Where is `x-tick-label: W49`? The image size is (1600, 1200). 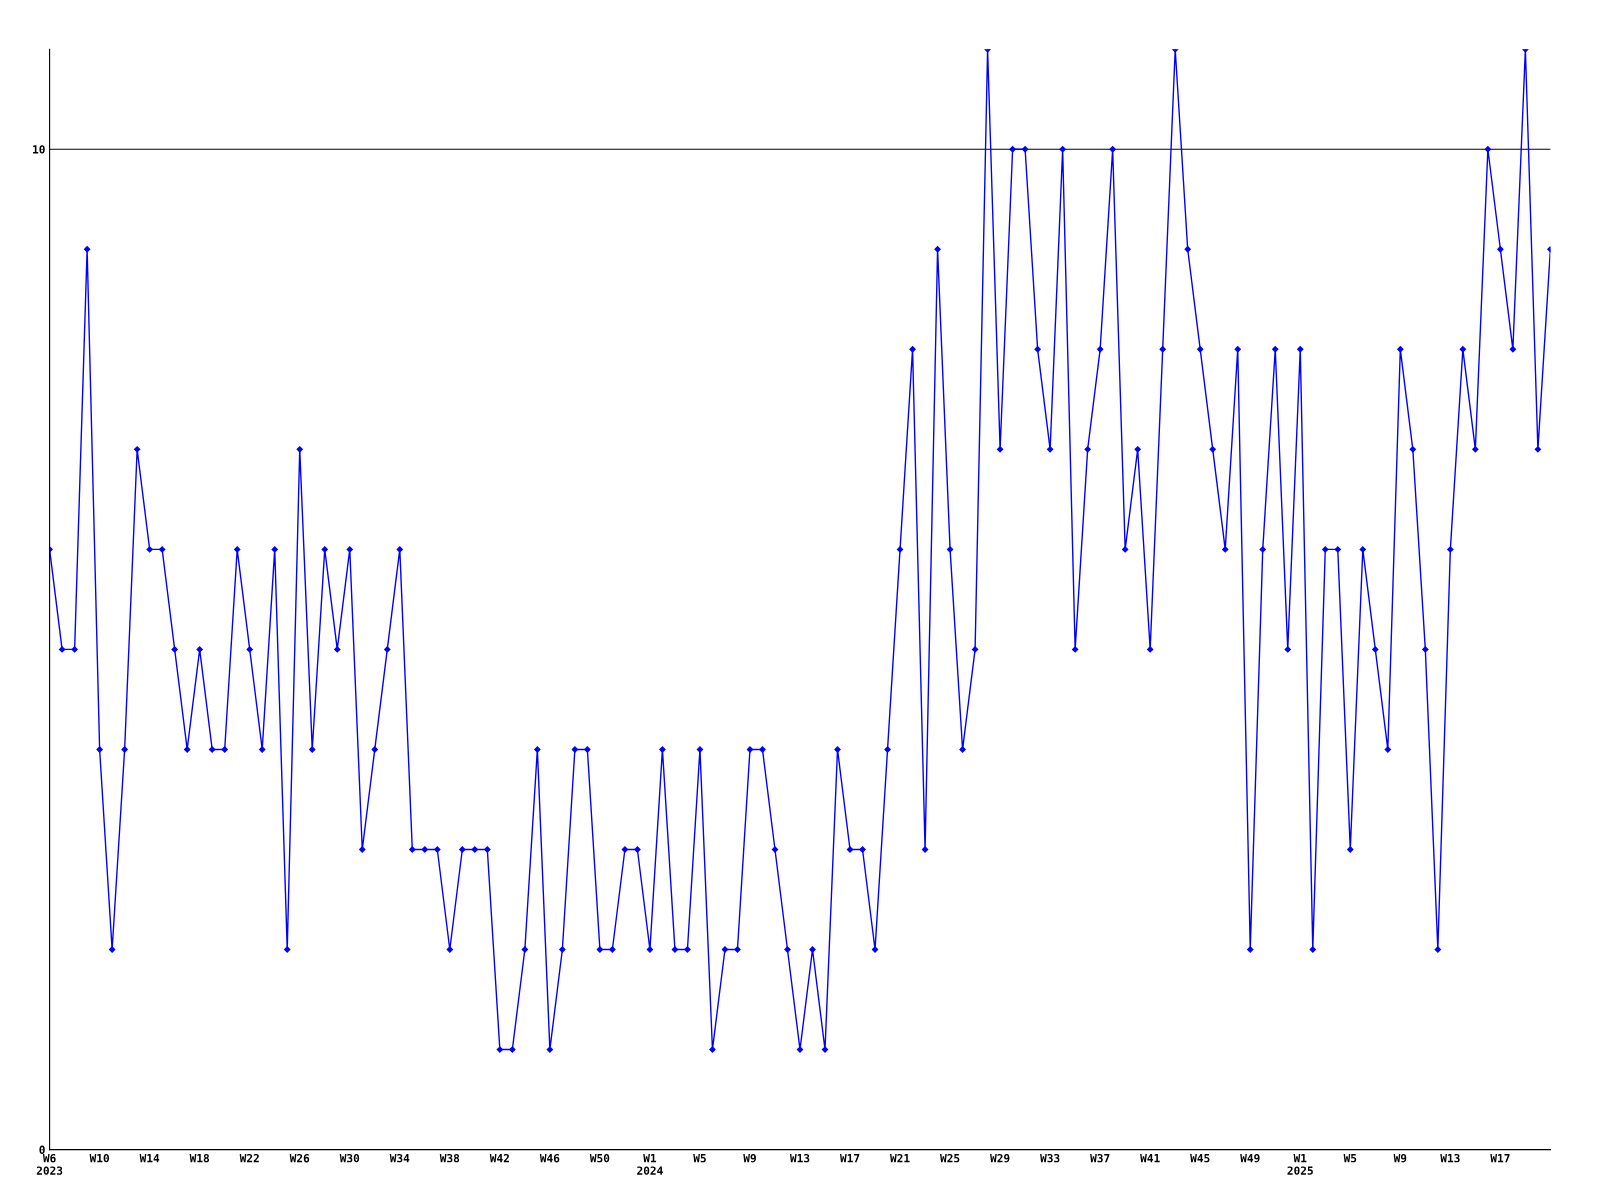 x-tick-label: W49 is located at coordinates (1250, 1158).